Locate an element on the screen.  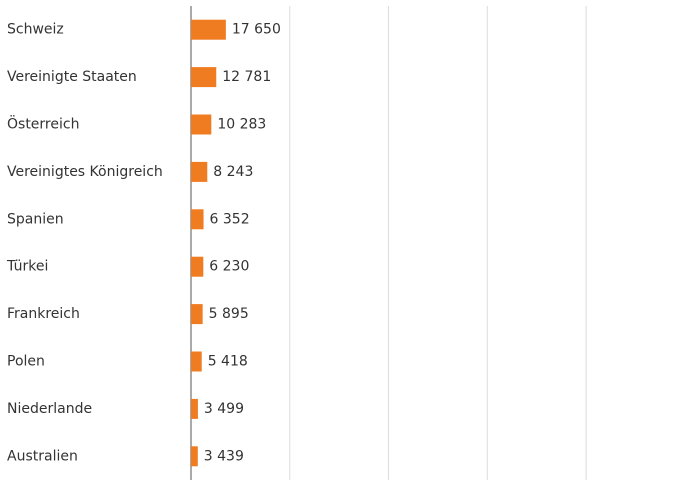
value-label: 12 781 is located at coordinates (246, 77).